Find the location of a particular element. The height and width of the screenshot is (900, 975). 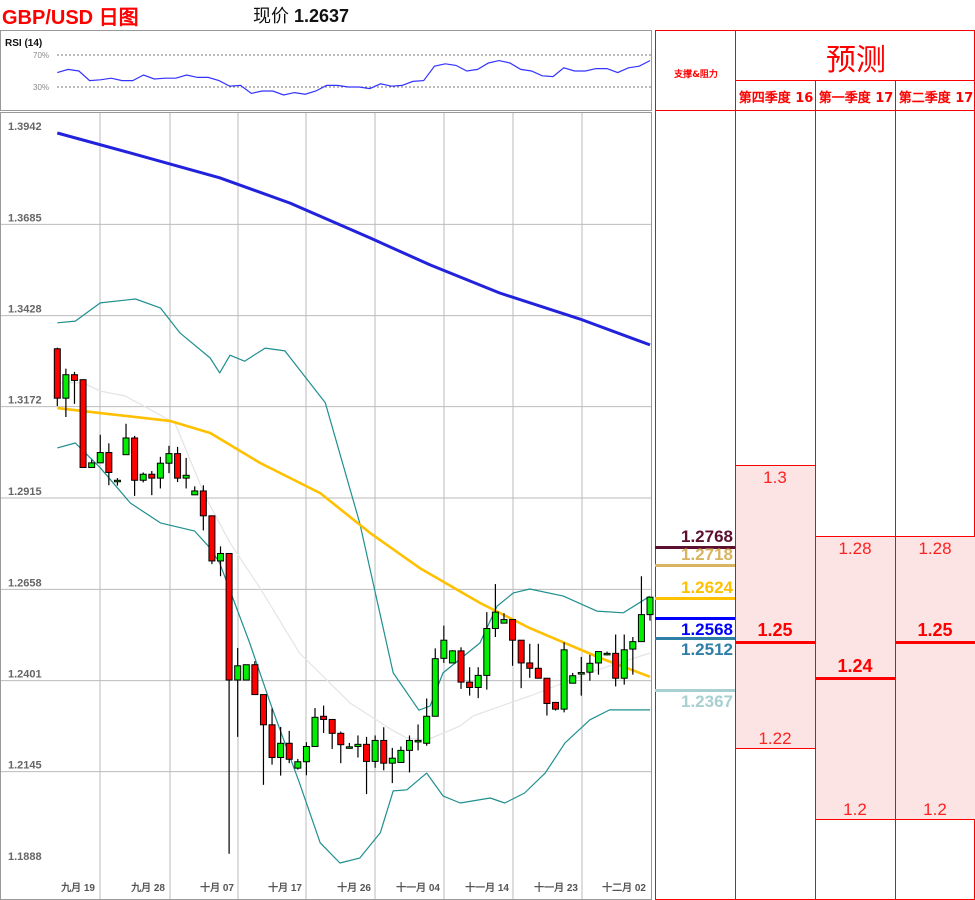

rsi-label: RSI (14) is located at coordinates (23, 43).